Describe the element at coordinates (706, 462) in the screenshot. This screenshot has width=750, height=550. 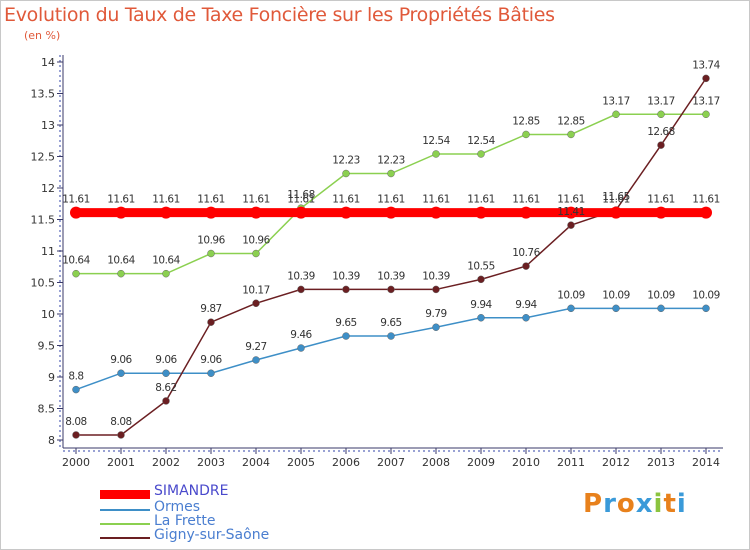
I see `x-tick-label: 2014` at that location.